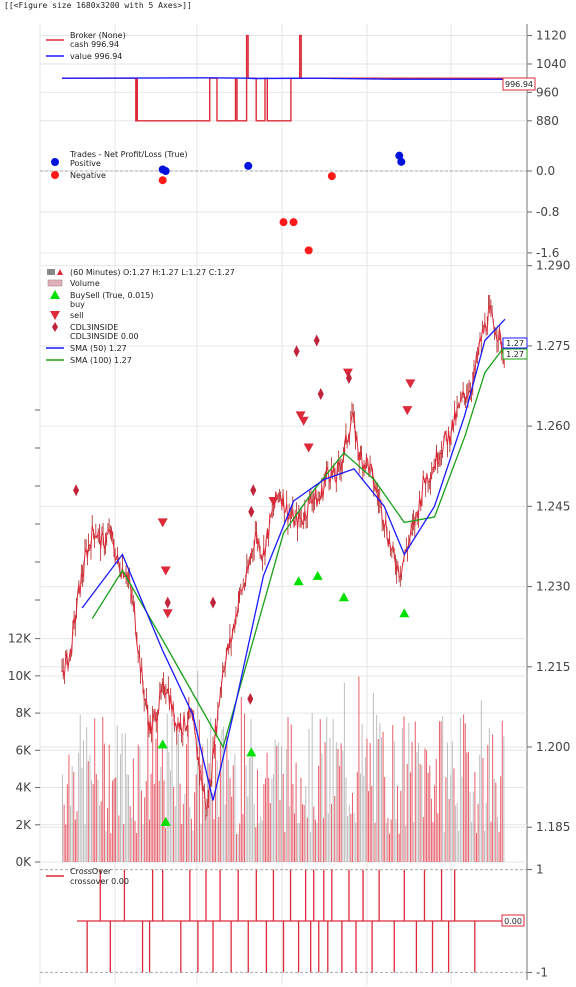 This screenshot has width=576, height=987. I want to click on legend-candle-swatch, so click(60, 272).